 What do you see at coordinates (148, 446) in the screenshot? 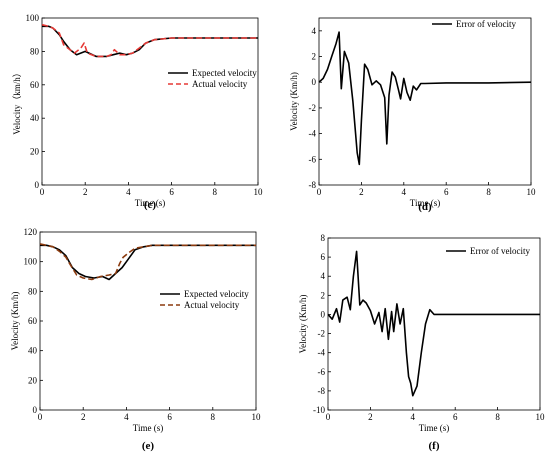
I see `panel-label: (e)` at bounding box center [148, 446].